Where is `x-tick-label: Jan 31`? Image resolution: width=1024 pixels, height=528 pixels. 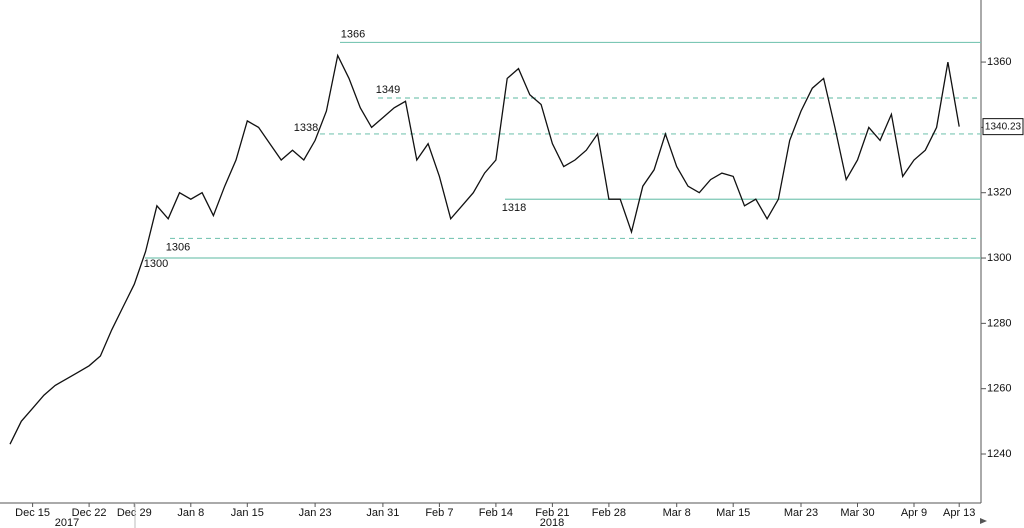 x-tick-label: Jan 31 is located at coordinates (382, 513).